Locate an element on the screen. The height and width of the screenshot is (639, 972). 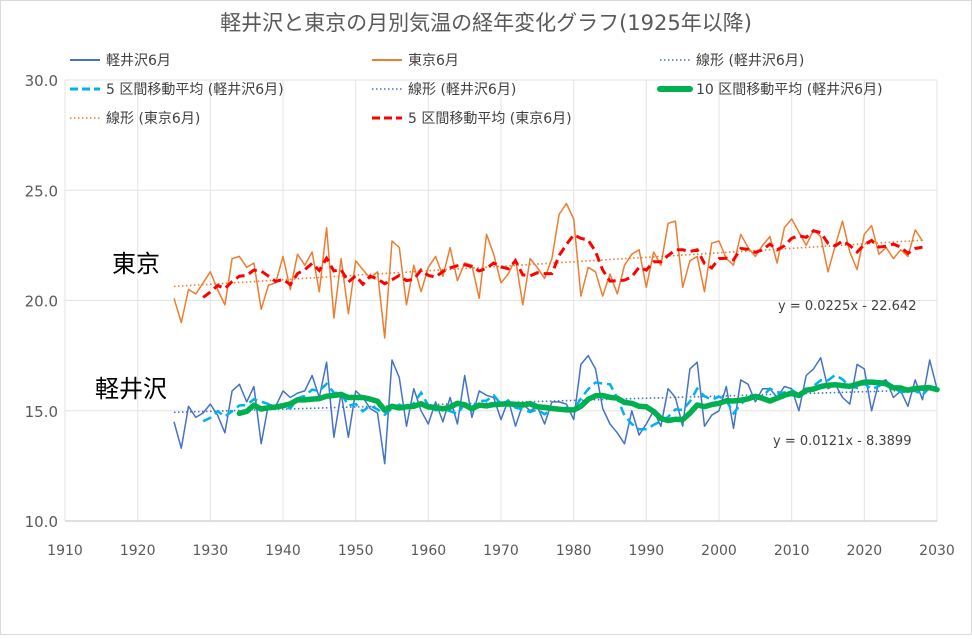
y-tick-label: 25.0 is located at coordinates (41, 191).